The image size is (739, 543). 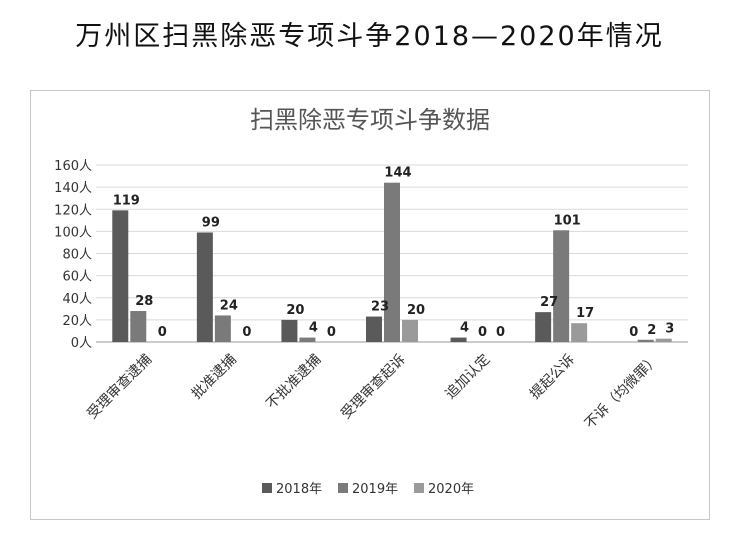 I want to click on y-tick-label: 120人, so click(x=73, y=210).